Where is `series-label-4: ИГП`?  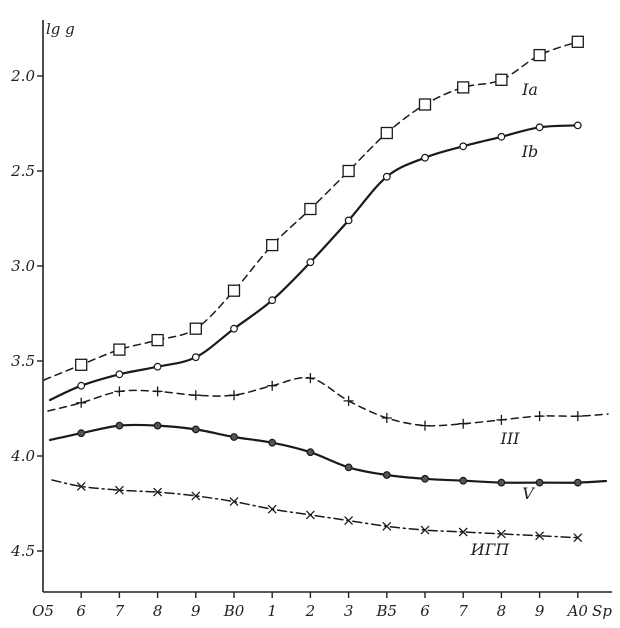
series-label-4: ИГП is located at coordinates (490, 549).